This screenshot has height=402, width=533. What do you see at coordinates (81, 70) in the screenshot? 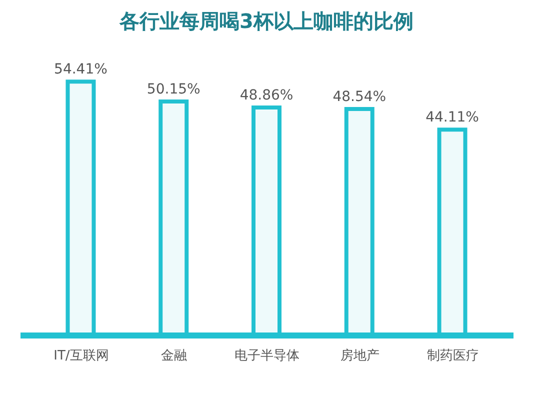
I see `data-label: 54.41%` at bounding box center [81, 70].